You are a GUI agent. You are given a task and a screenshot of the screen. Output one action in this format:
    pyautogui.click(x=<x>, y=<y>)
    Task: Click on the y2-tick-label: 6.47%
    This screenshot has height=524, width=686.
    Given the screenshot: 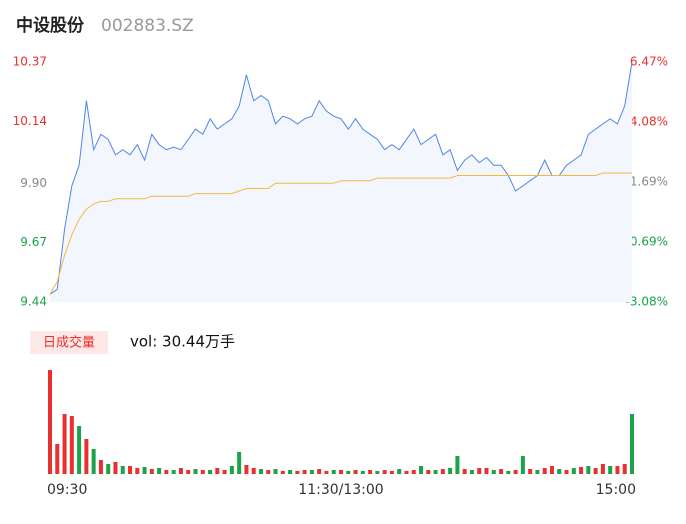 What is the action you would take?
    pyautogui.click(x=649, y=62)
    